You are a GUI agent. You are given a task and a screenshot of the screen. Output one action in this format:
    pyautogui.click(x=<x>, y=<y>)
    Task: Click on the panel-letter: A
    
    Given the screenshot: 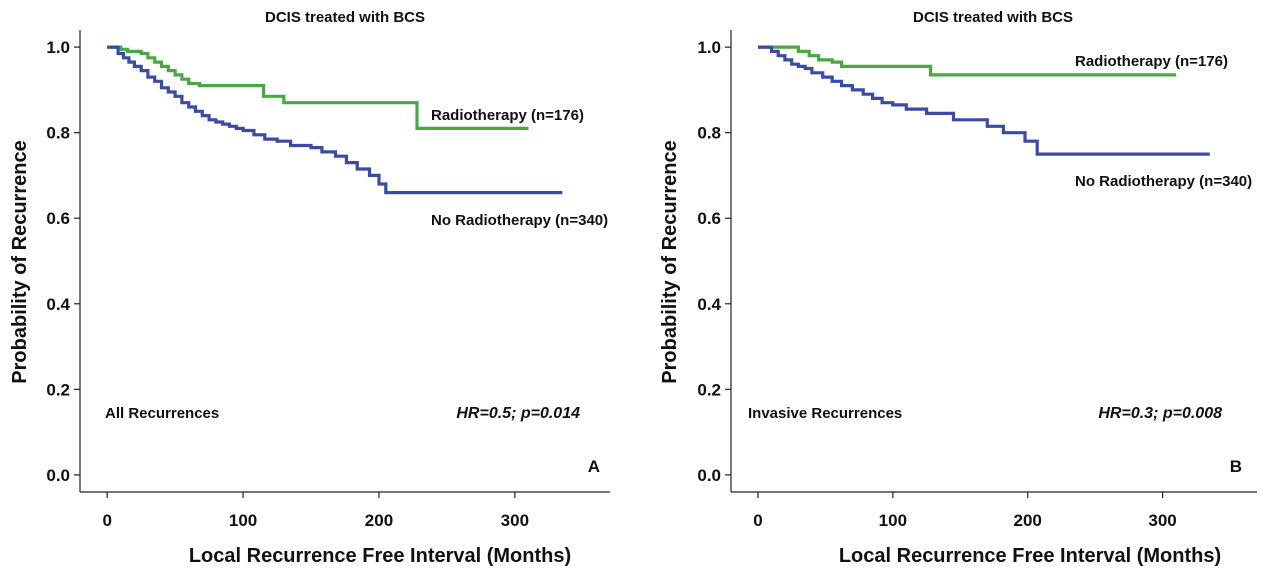 What is the action you would take?
    pyautogui.click(x=594, y=466)
    